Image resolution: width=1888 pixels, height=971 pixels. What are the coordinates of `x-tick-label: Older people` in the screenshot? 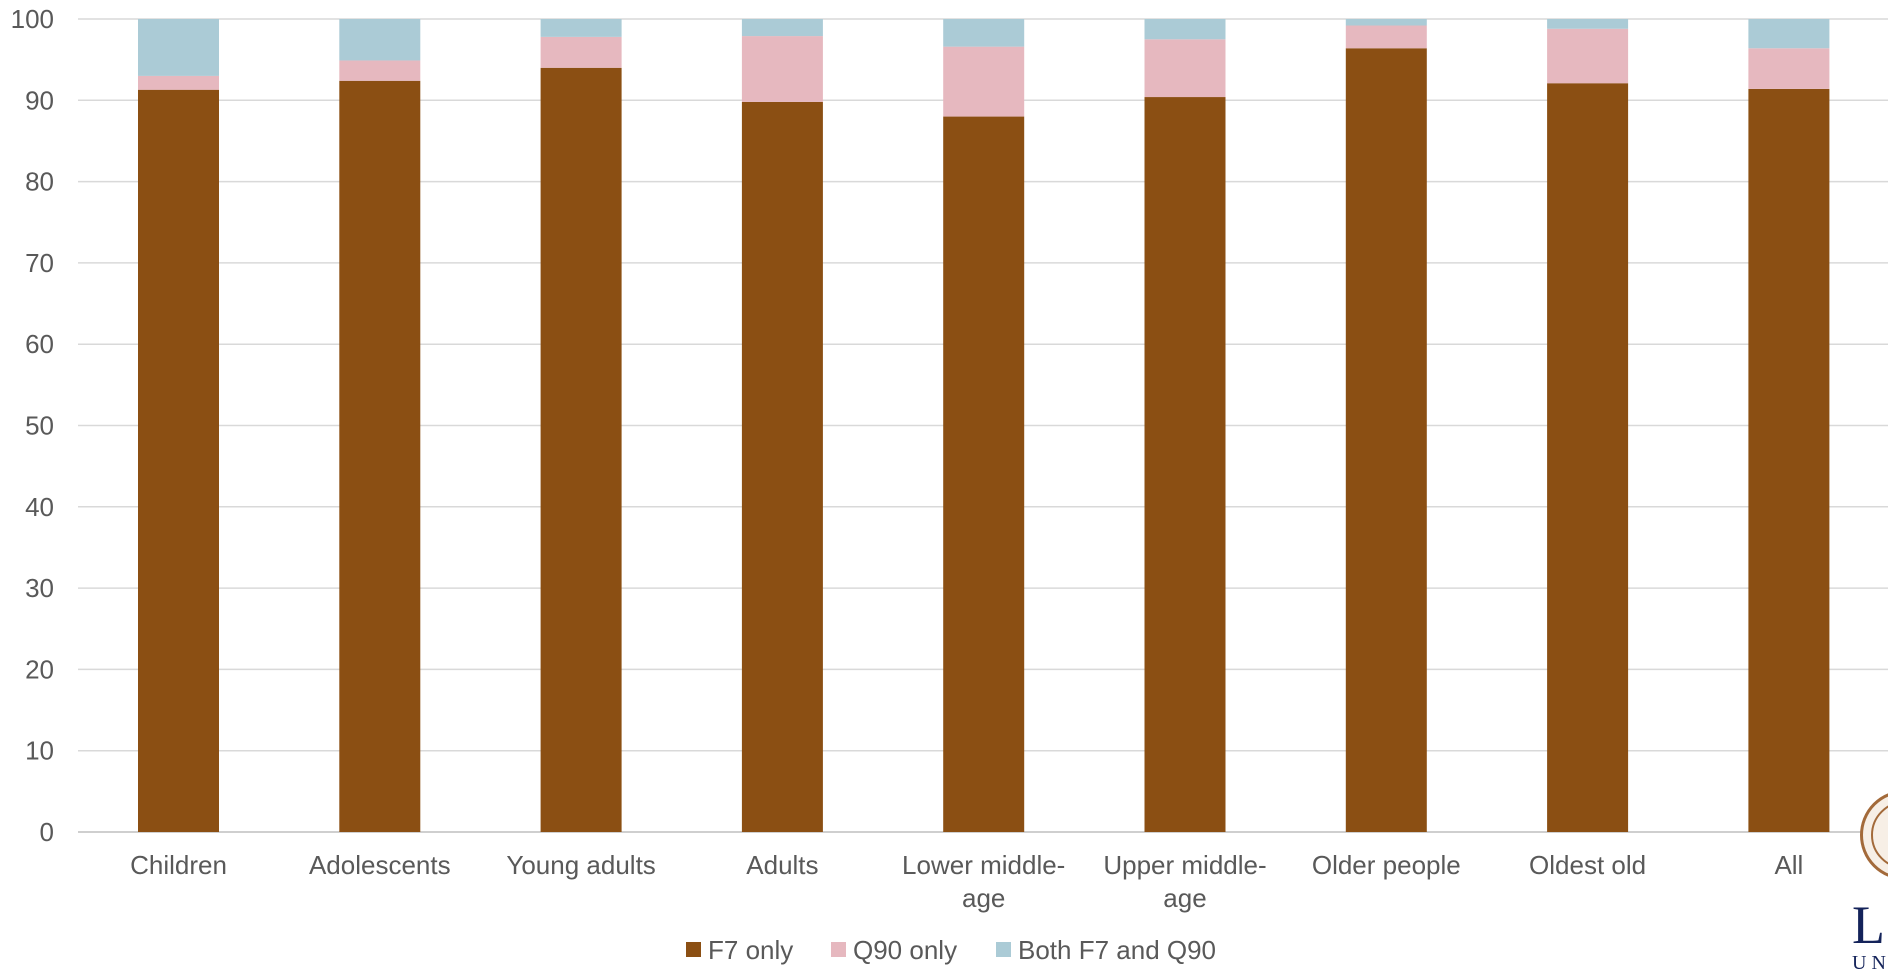 It's located at (1386, 865).